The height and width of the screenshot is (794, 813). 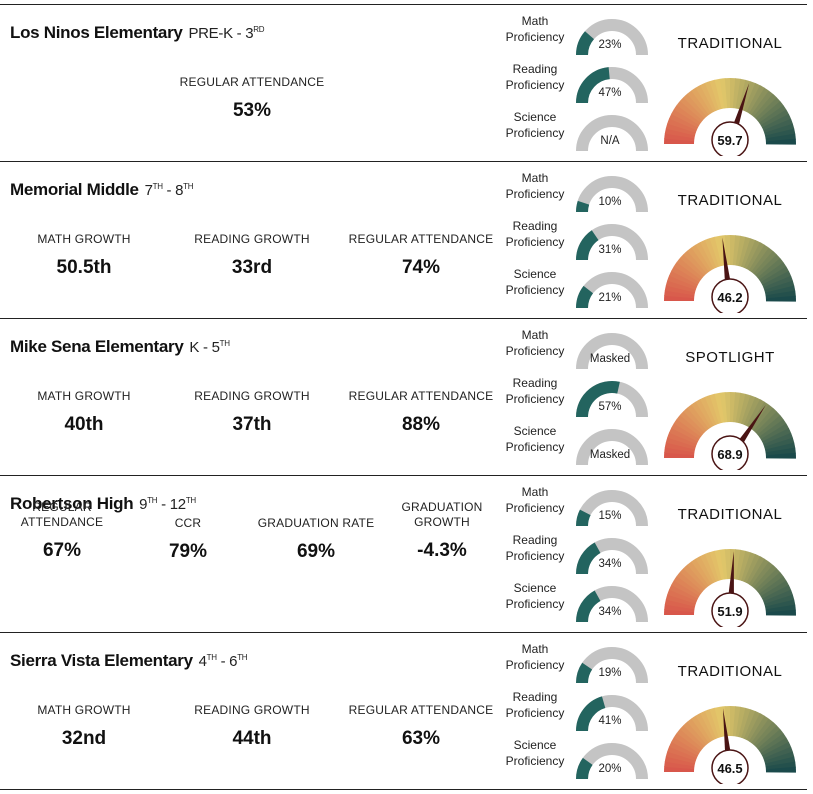 What do you see at coordinates (729, 297) in the screenshot?
I see `score-value: 46.2` at bounding box center [729, 297].